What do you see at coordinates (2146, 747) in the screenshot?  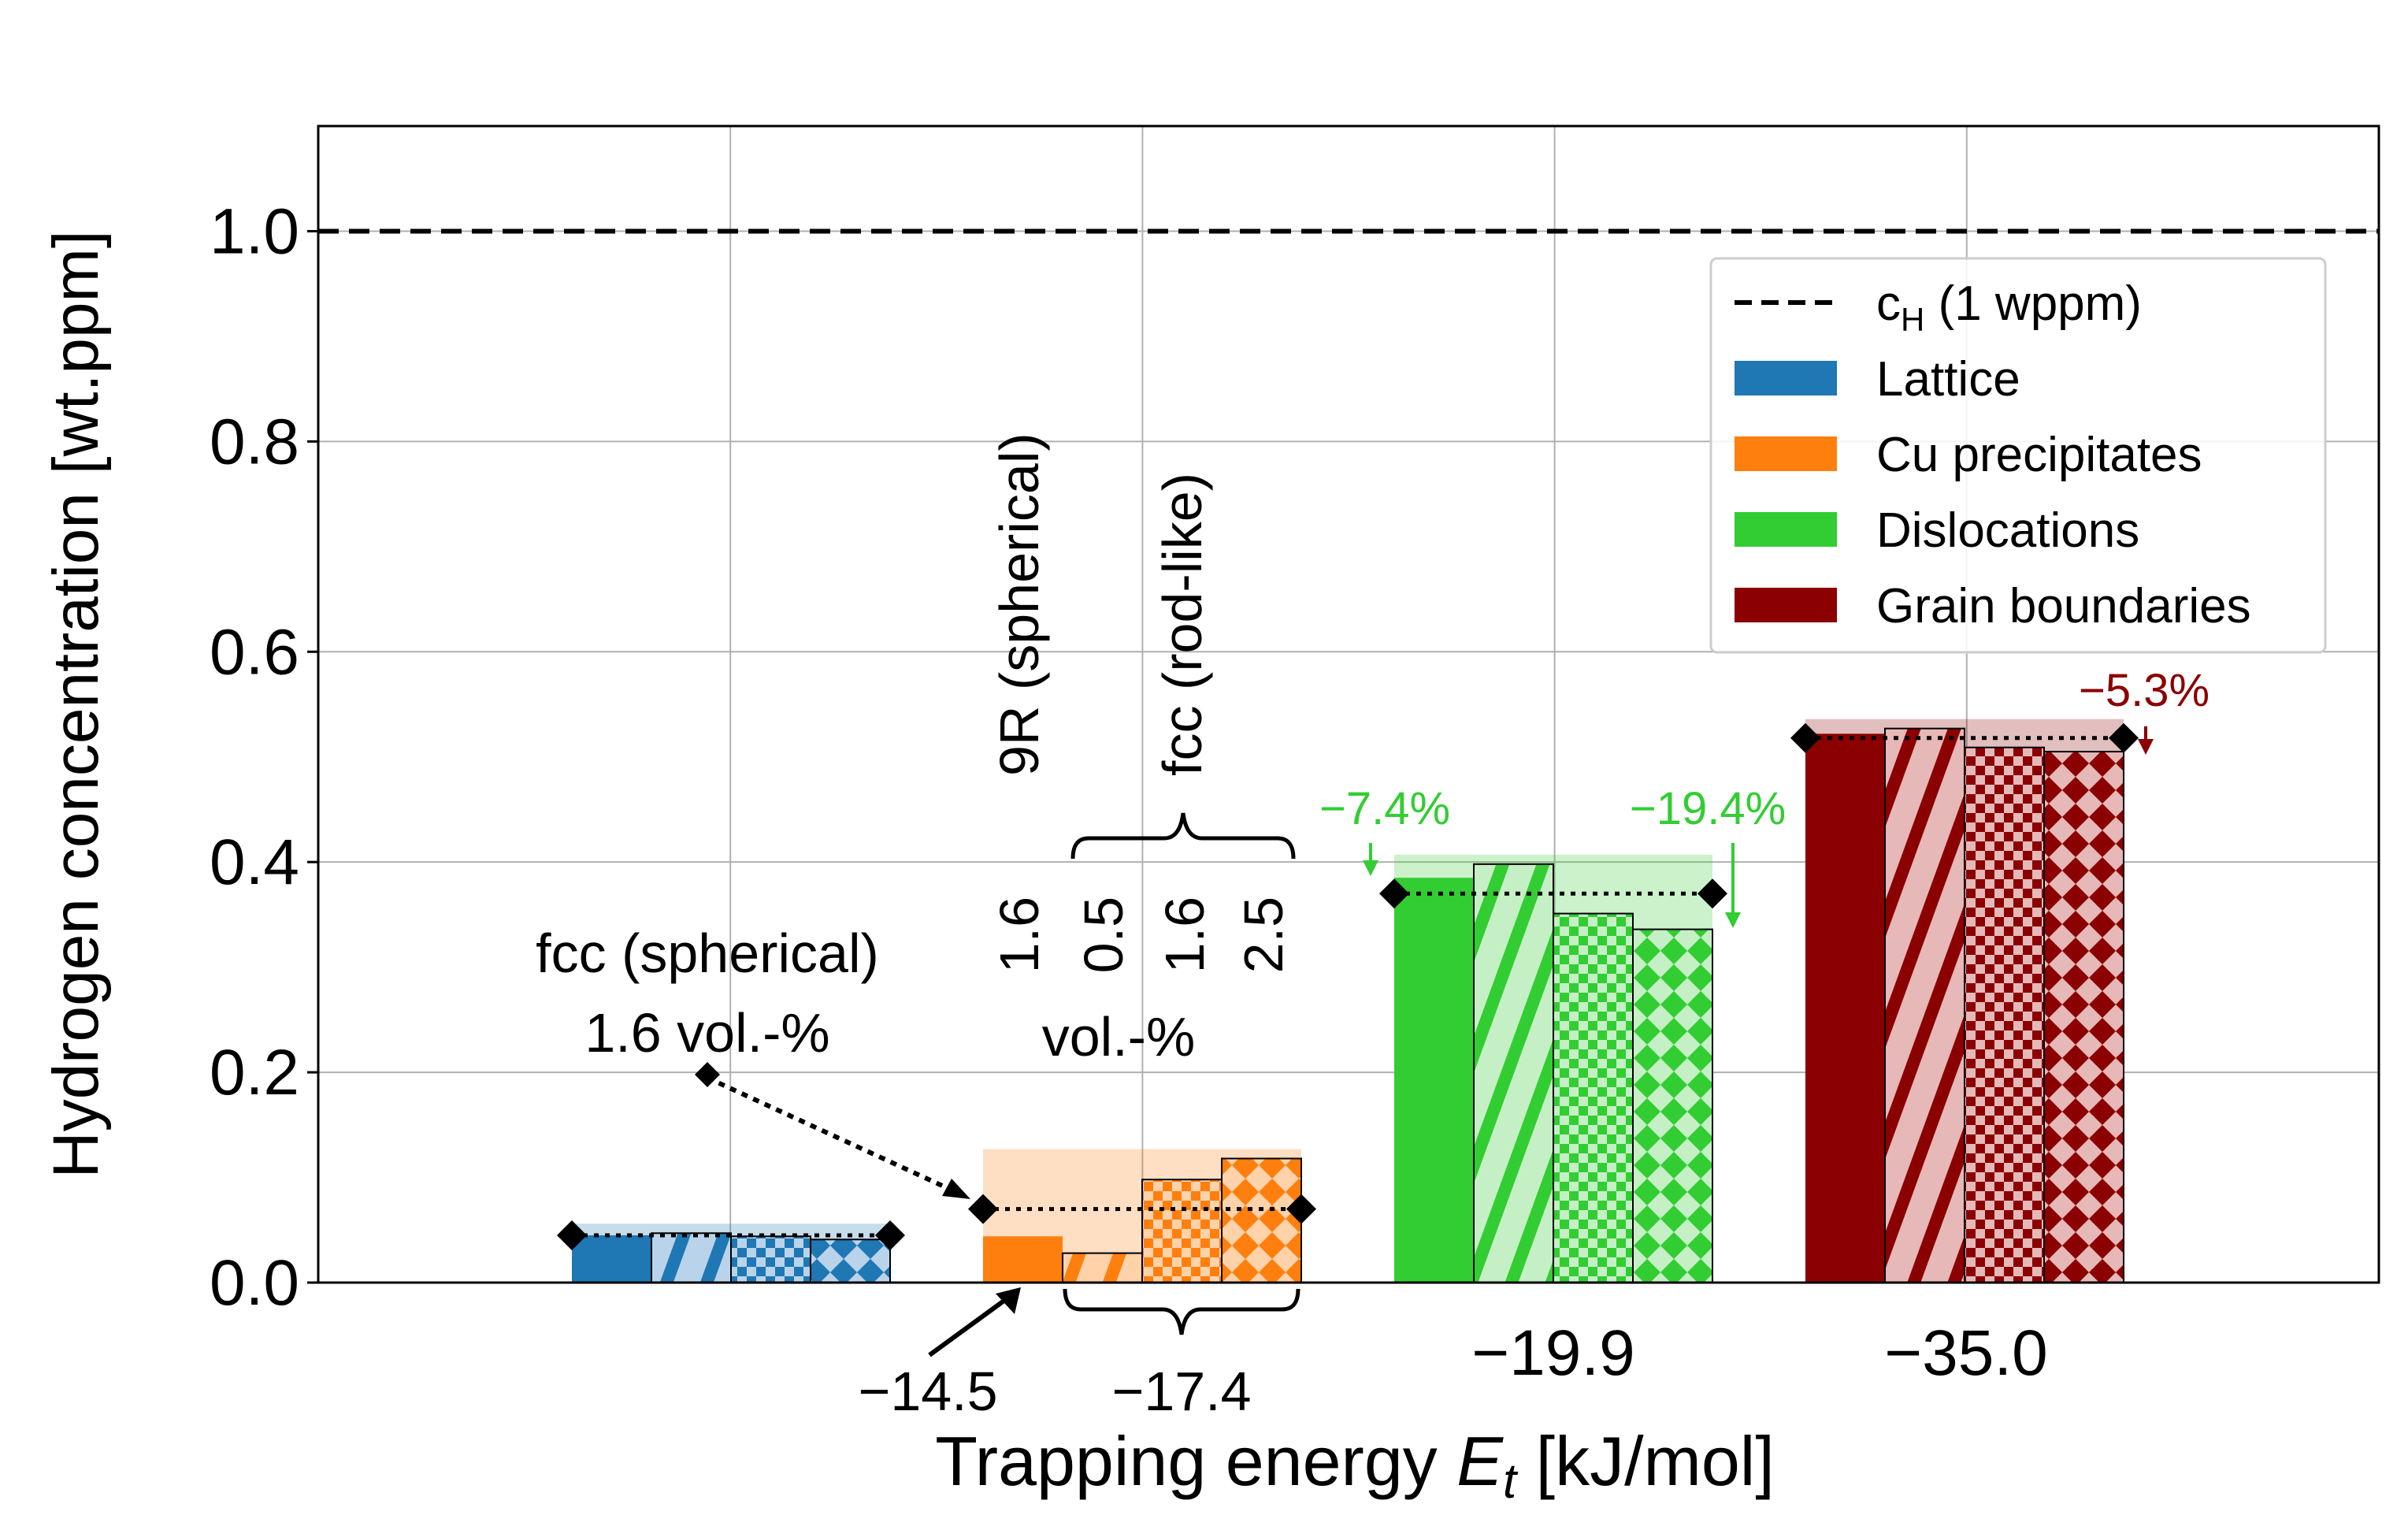 I see `gb-arrow-head` at bounding box center [2146, 747].